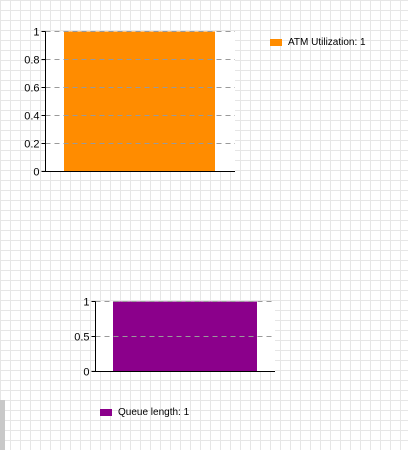 The image size is (408, 450). I want to click on queue-length-legend-label: Queue length: 1, so click(154, 412).